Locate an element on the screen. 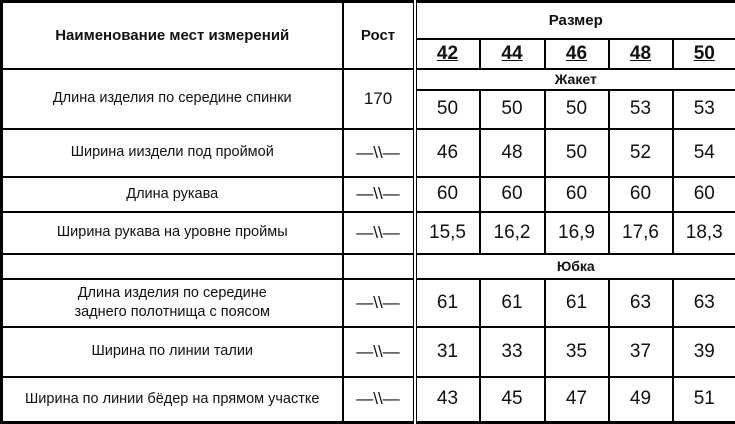 The height and width of the screenshot is (424, 735). row-name: Ширина рукава на уровне проймы is located at coordinates (172, 233).